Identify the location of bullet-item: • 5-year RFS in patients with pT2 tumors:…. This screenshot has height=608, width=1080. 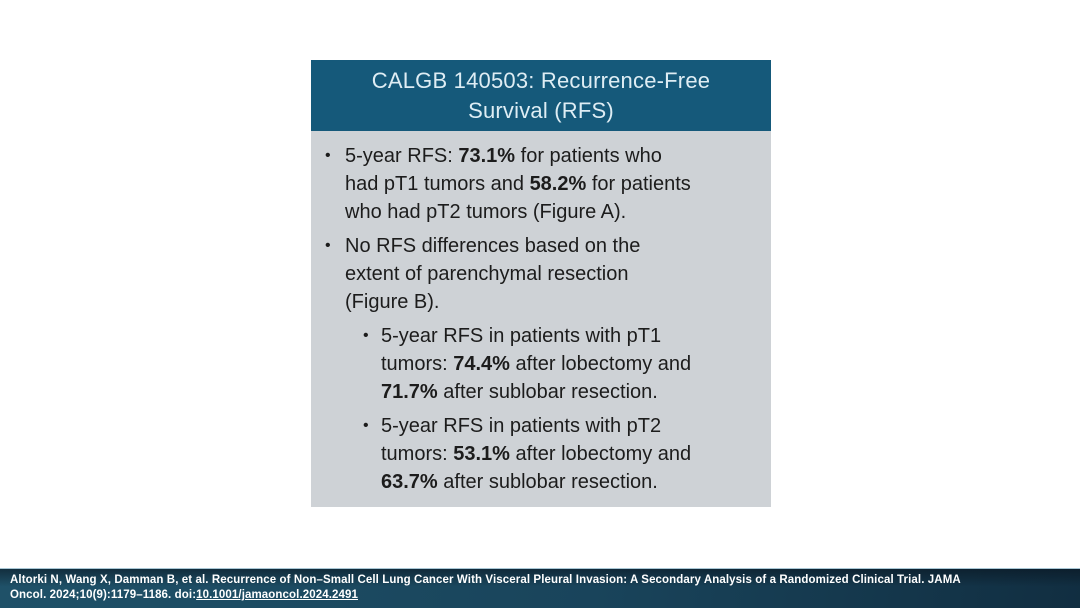
(541, 454).